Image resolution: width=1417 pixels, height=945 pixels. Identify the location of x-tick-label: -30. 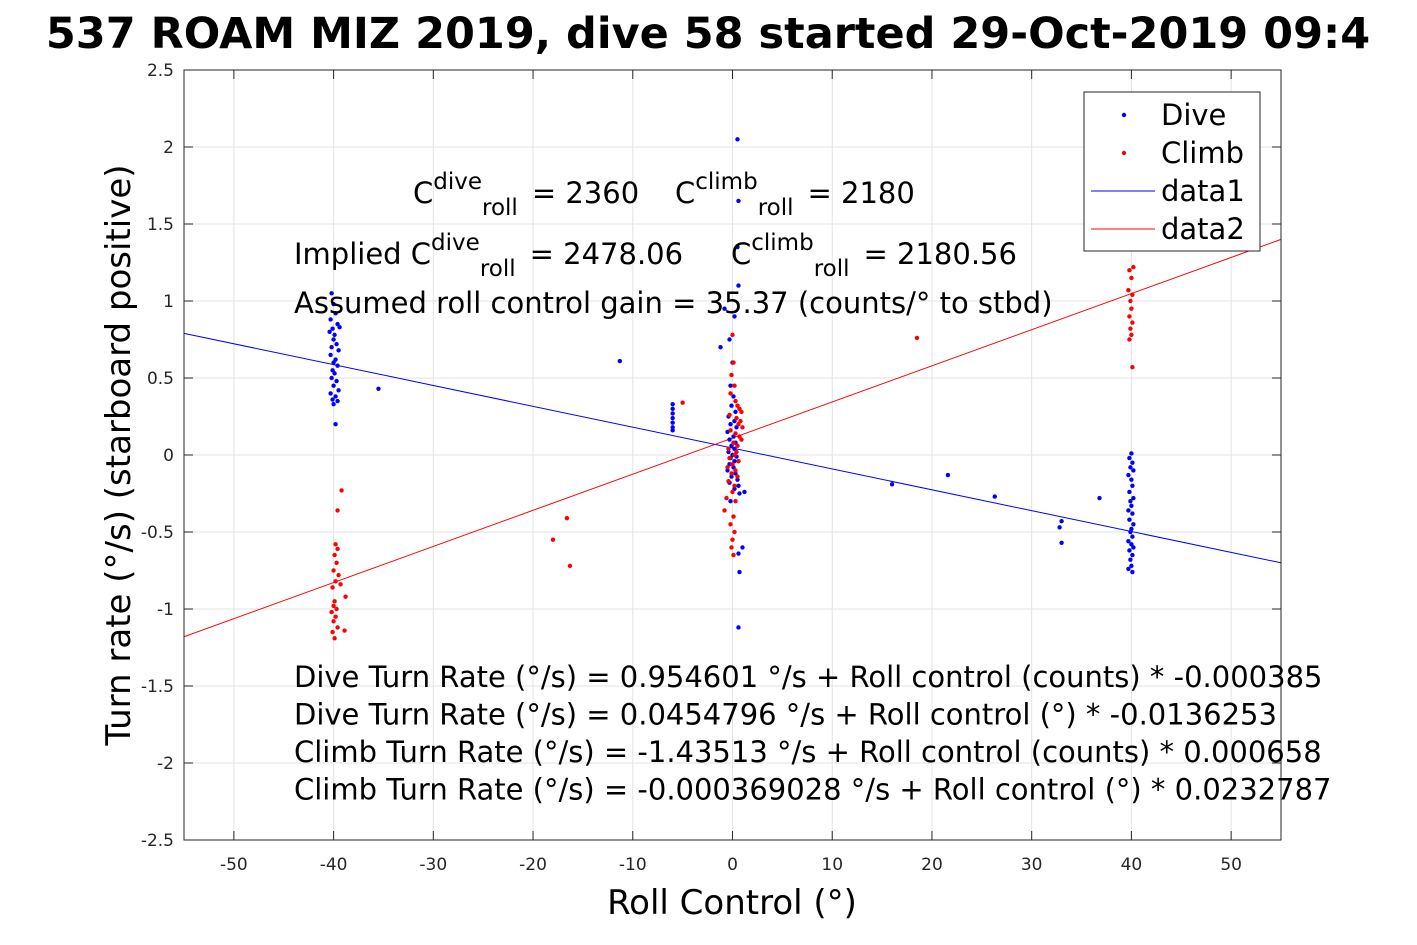
(433, 865).